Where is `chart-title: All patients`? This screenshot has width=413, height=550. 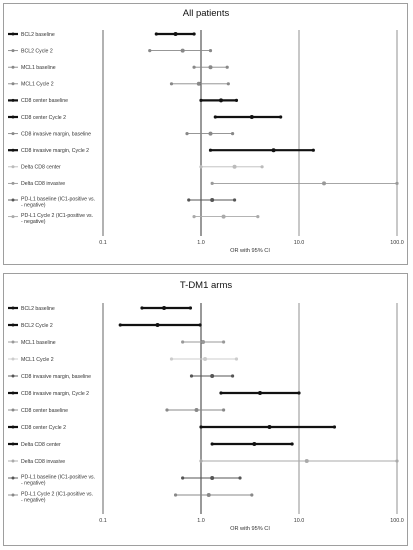 chart-title: All patients is located at coordinates (206, 13).